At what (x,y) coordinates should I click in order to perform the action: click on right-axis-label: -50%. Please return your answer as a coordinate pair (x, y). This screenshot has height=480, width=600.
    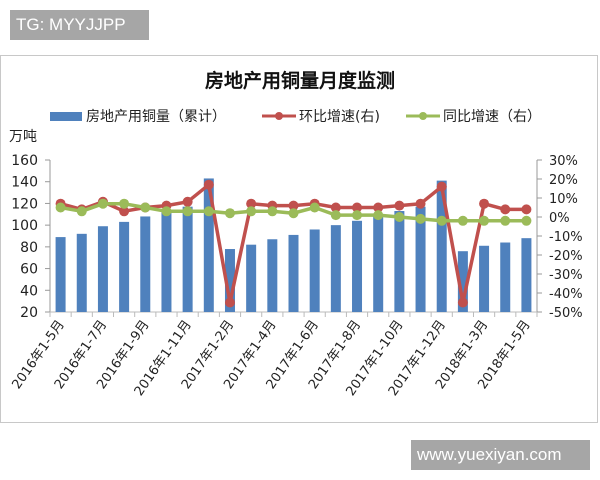
    Looking at the image, I should click on (566, 313).